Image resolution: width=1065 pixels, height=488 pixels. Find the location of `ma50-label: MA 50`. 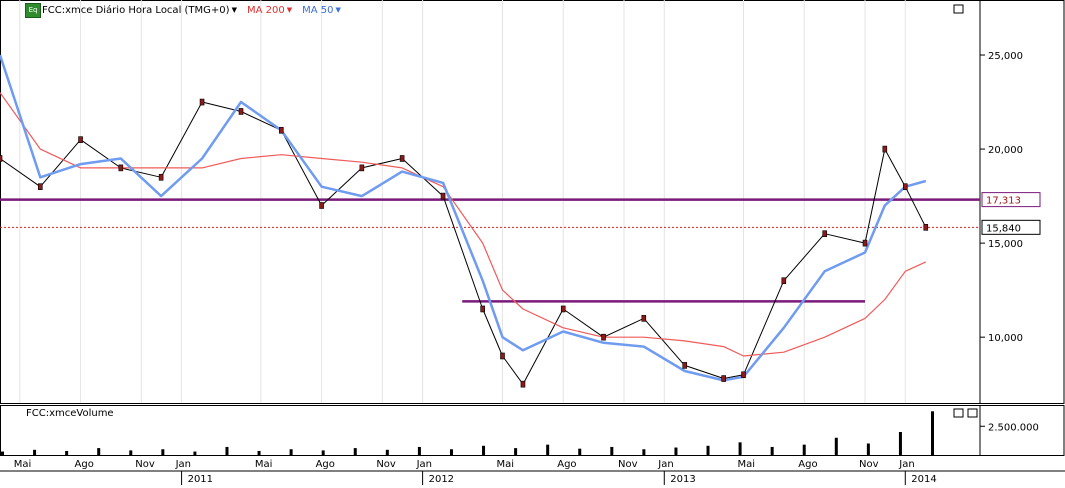

ma50-label: MA 50 is located at coordinates (318, 10).